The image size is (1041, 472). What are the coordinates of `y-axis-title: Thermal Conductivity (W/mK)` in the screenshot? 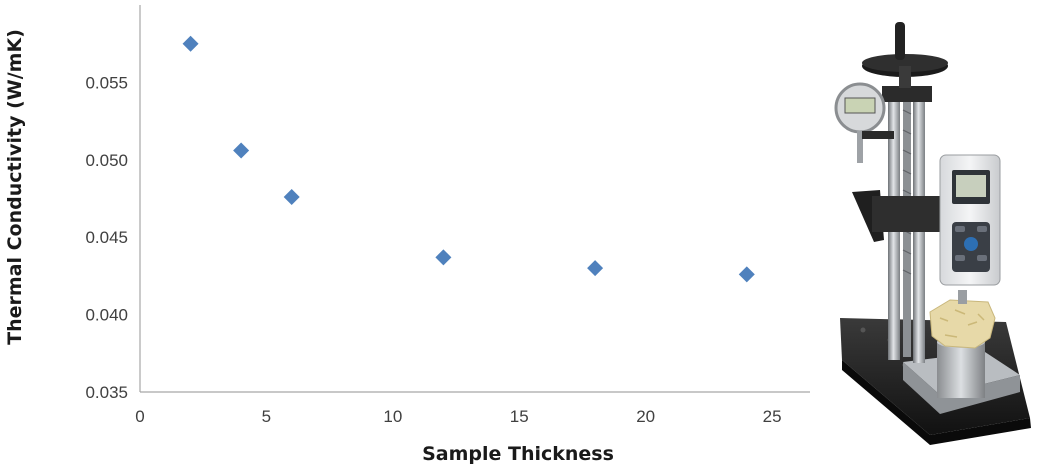 It's located at (15, 187).